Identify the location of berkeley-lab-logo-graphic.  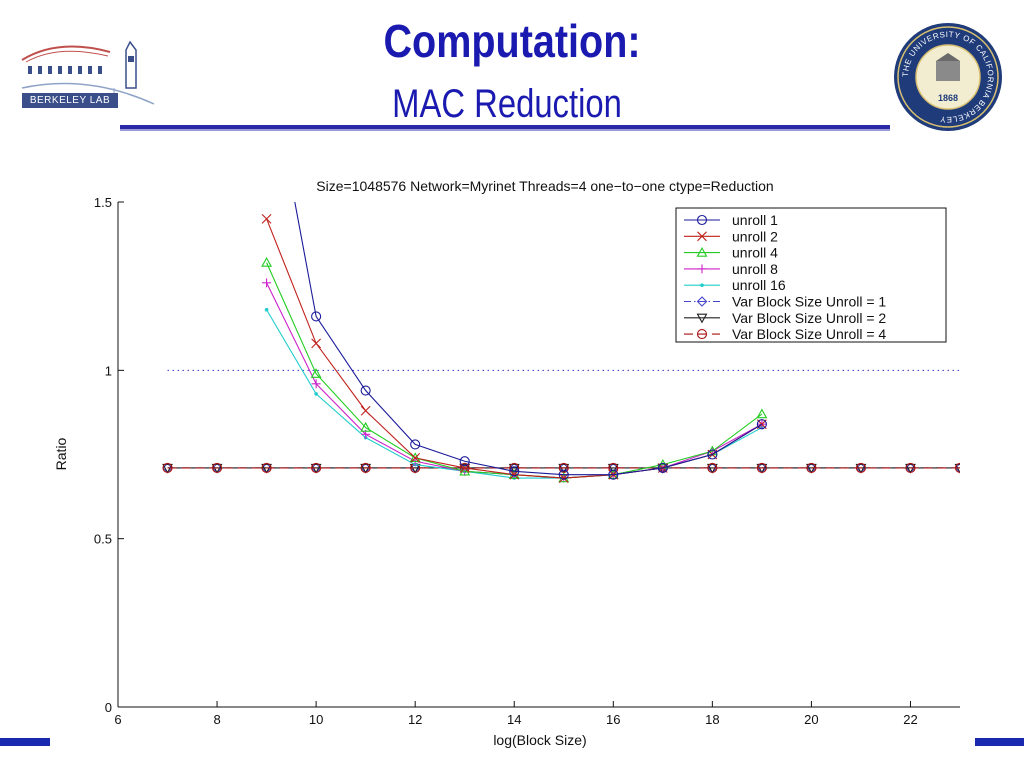
(88, 72).